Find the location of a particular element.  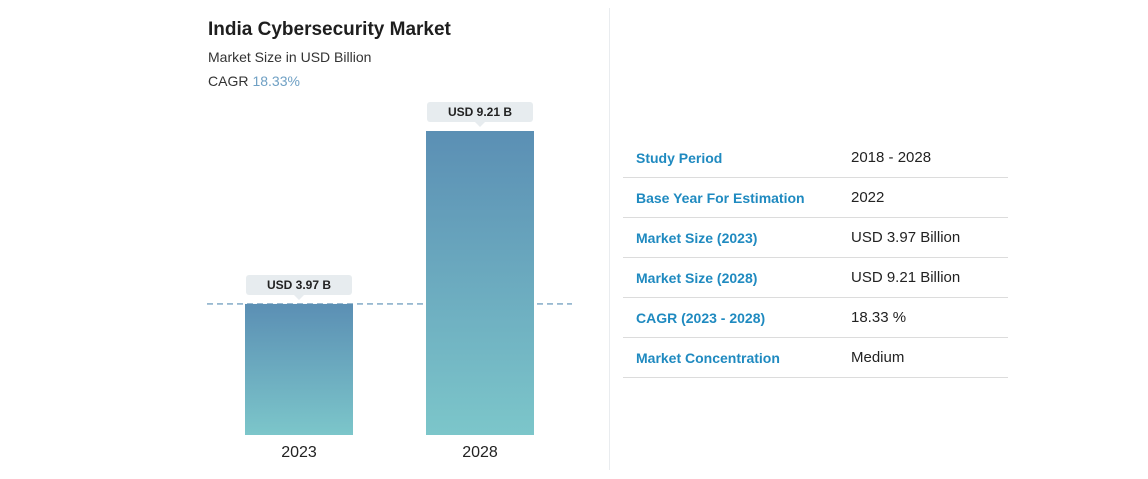

row-key: CAGR (2023 - 2028) is located at coordinates (737, 317).